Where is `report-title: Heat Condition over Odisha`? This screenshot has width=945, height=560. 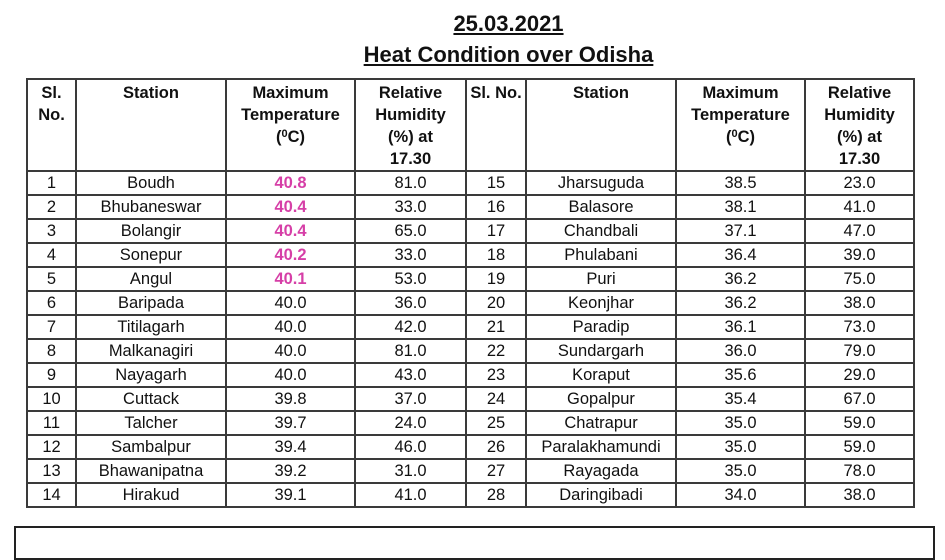 report-title: Heat Condition over Odisha is located at coordinates (508, 54).